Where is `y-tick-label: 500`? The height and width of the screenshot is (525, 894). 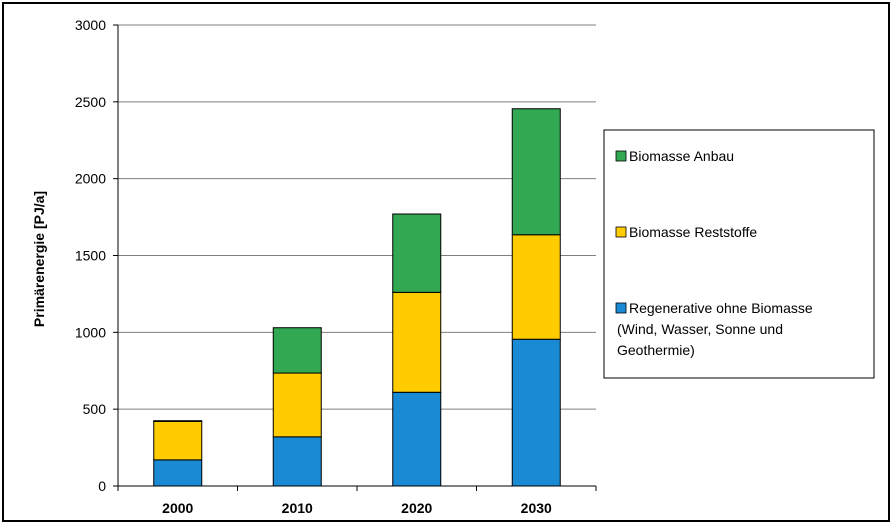 y-tick-label: 500 is located at coordinates (95, 409).